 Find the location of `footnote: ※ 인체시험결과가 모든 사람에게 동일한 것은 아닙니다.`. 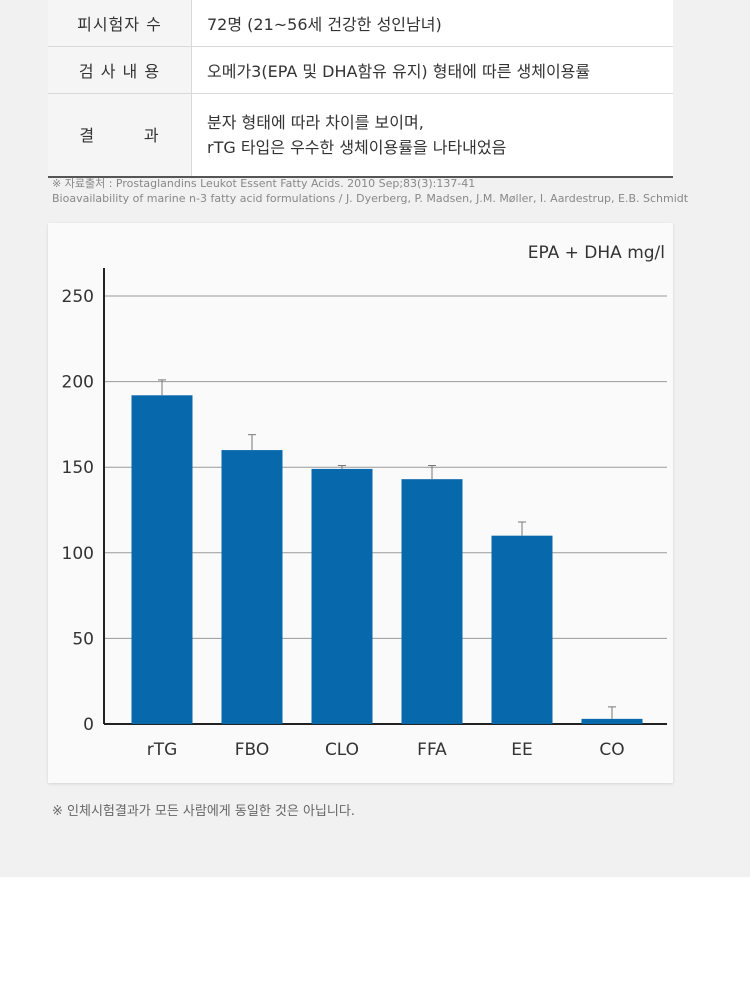

footnote: ※ 인체시험결과가 모든 사람에게 동일한 것은 아닙니다. is located at coordinates (203, 811).